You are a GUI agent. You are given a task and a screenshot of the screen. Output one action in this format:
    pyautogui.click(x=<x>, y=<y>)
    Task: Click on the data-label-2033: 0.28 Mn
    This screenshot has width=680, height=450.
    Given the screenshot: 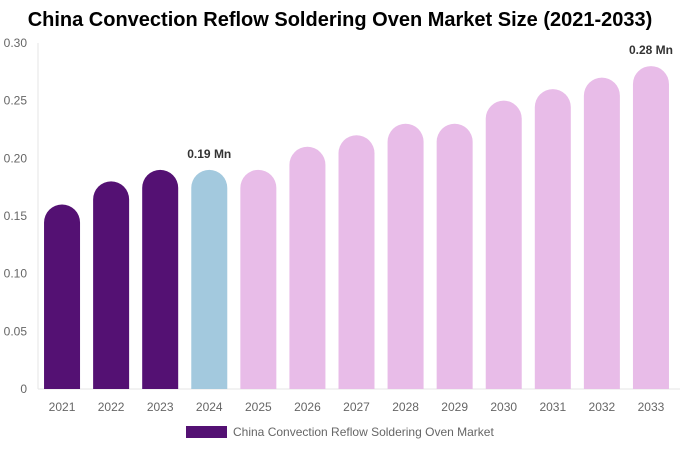 What is the action you would take?
    pyautogui.click(x=651, y=50)
    